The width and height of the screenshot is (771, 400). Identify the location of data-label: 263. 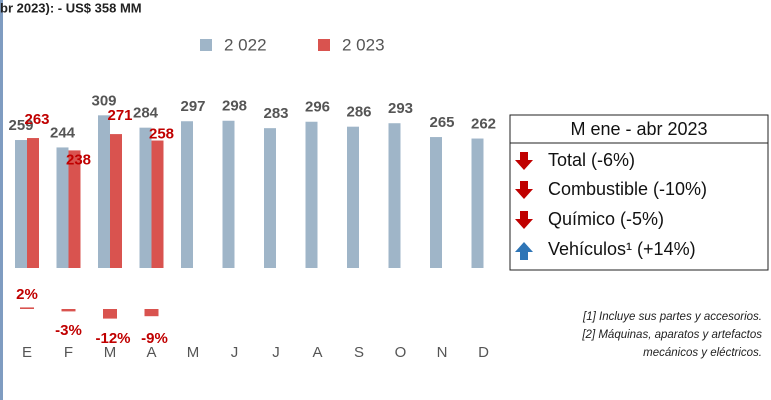
(36, 119).